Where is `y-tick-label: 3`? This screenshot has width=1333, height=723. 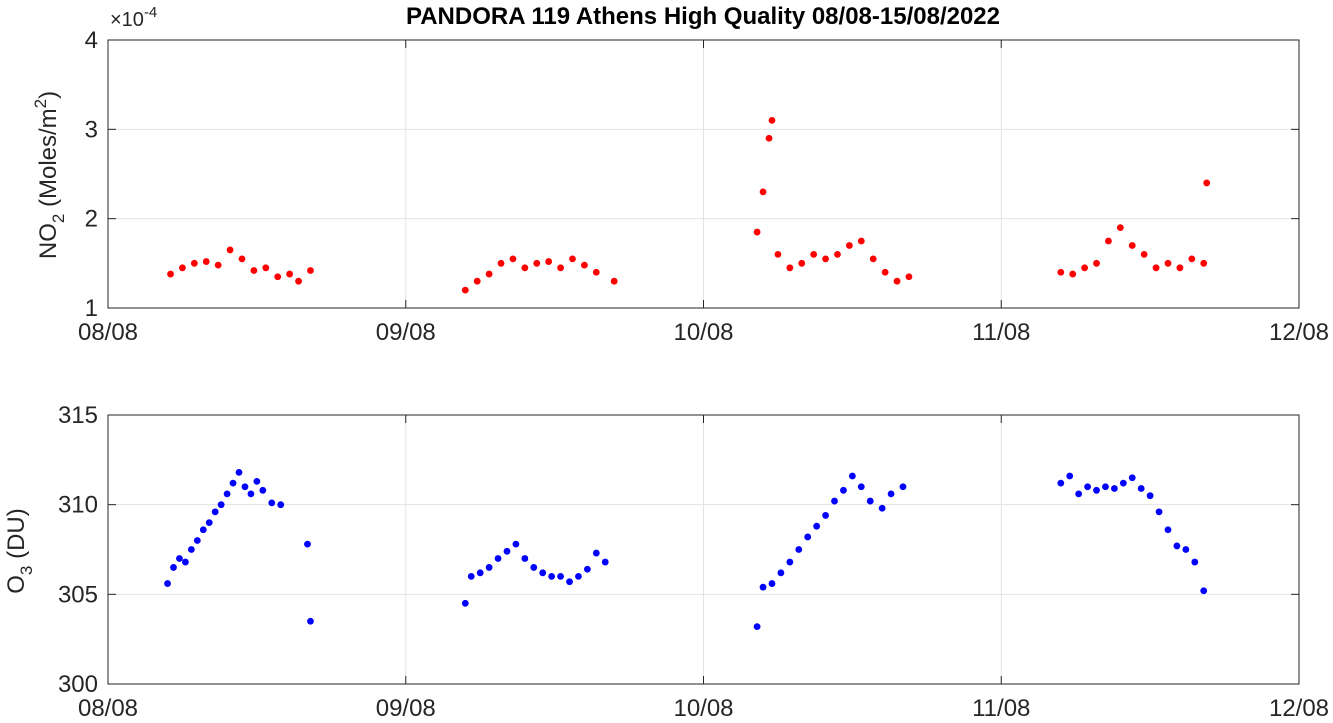 y-tick-label: 3 is located at coordinates (91, 129).